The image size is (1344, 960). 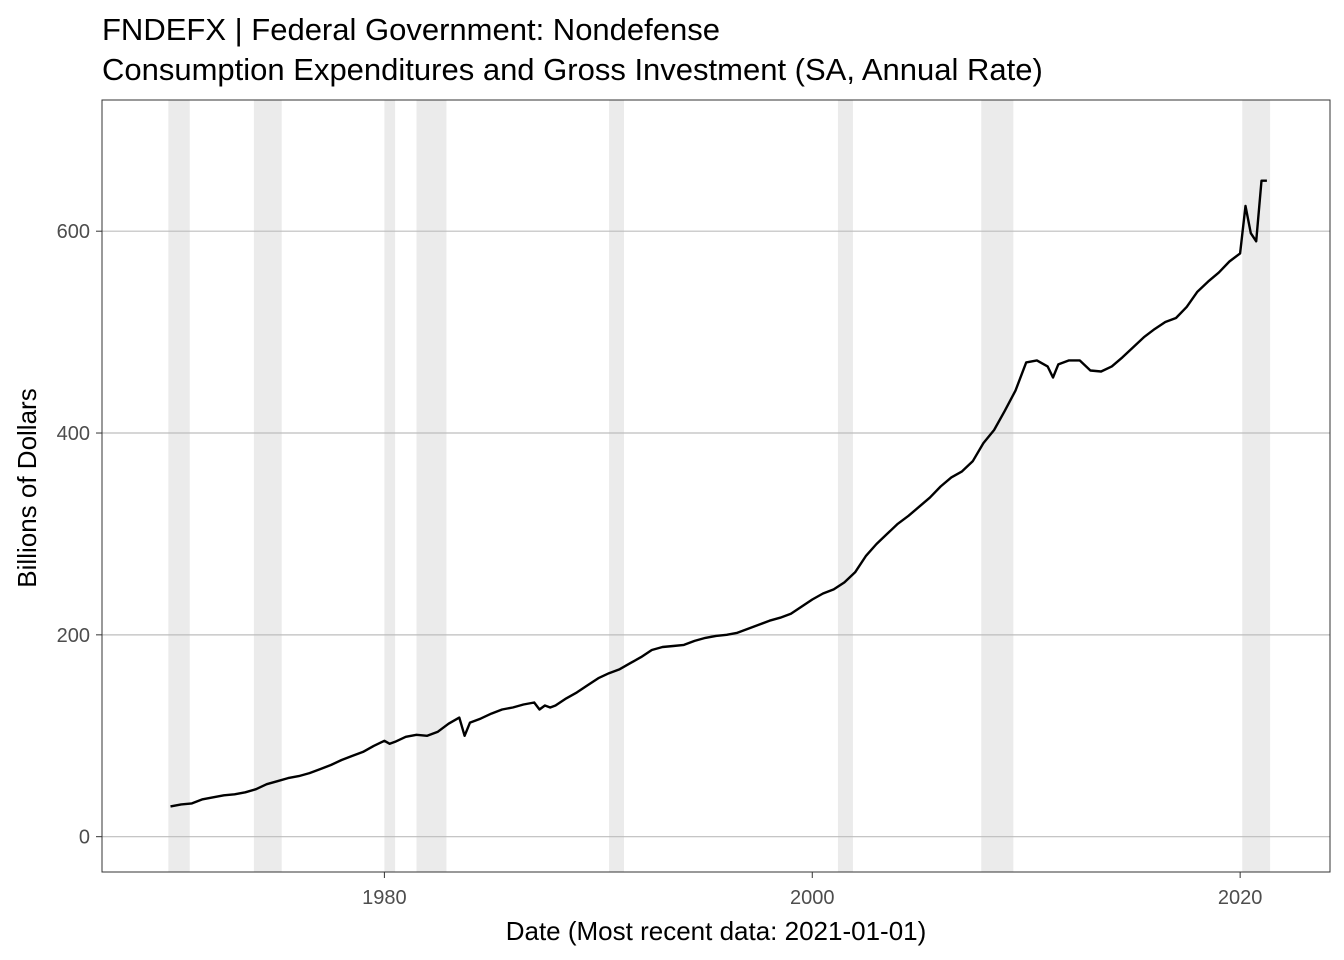 What do you see at coordinates (73, 434) in the screenshot?
I see `y-tick-label-400: 400` at bounding box center [73, 434].